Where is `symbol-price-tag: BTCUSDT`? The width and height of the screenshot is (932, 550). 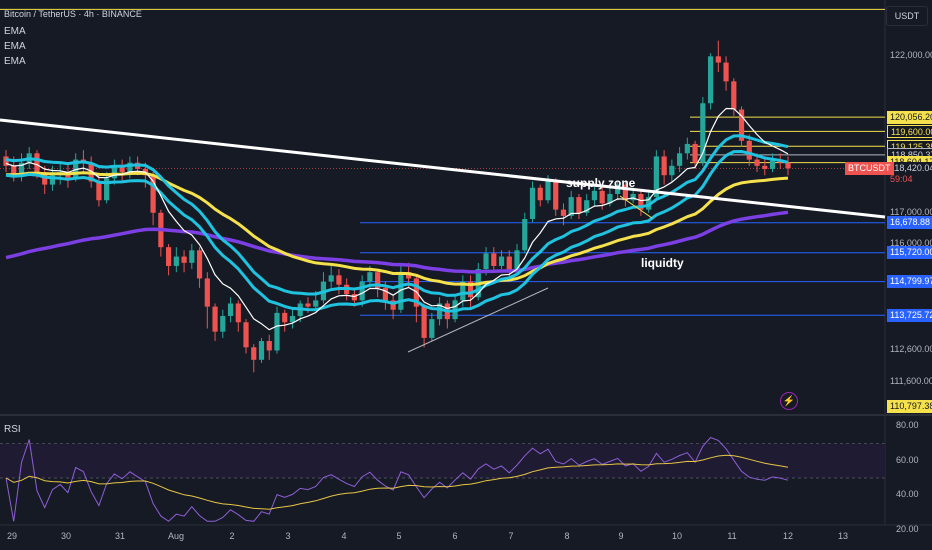 symbol-price-tag: BTCUSDT is located at coordinates (869, 168).